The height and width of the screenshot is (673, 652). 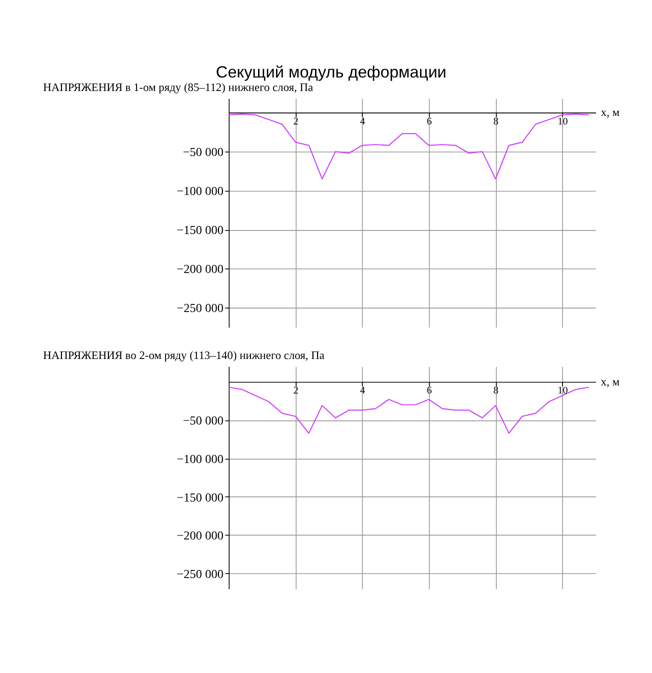 What do you see at coordinates (183, 356) in the screenshot?
I see `y-axis-title: НАПРЯЖЕНИЯ во 2-ом ряду (113–140) нижнего слоя, Па` at bounding box center [183, 356].